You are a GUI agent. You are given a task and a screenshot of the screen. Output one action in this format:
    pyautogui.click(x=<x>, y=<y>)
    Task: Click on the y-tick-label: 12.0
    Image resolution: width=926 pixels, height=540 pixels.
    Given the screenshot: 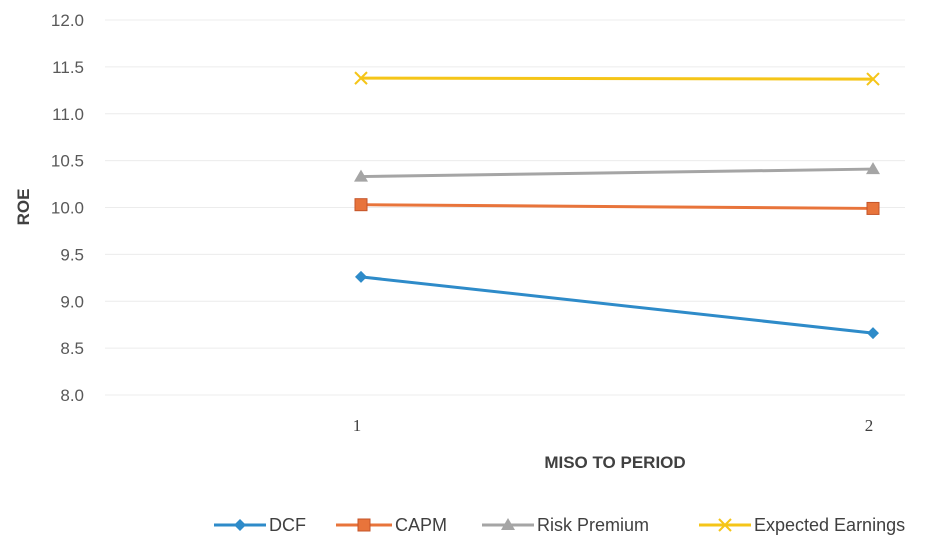 What is the action you would take?
    pyautogui.click(x=67, y=20)
    